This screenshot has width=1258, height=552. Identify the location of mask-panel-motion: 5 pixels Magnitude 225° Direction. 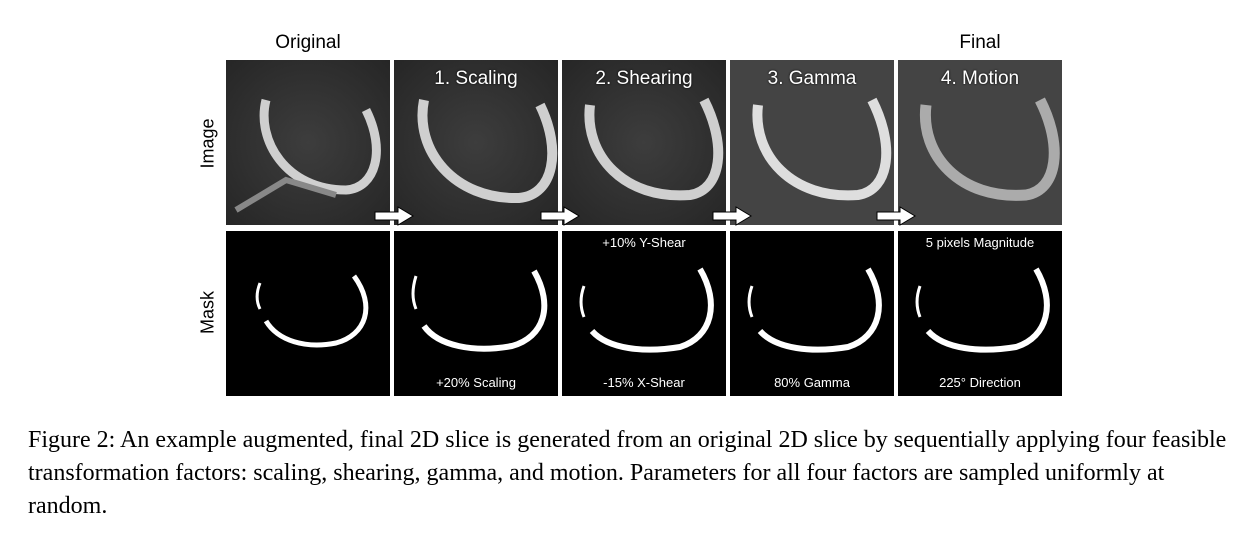
(980, 313).